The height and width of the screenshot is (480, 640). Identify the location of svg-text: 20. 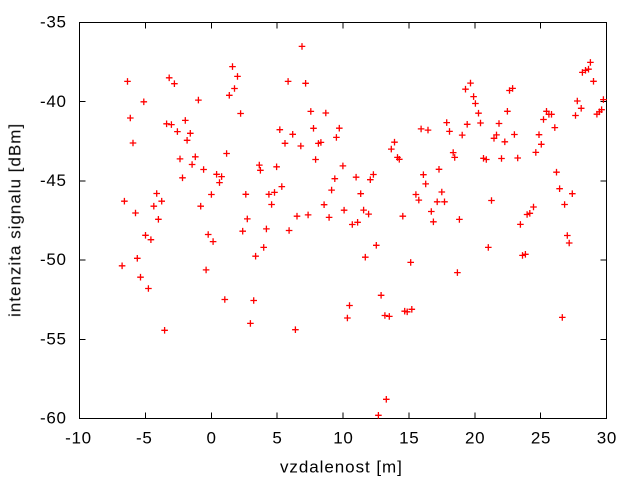
(475, 437).